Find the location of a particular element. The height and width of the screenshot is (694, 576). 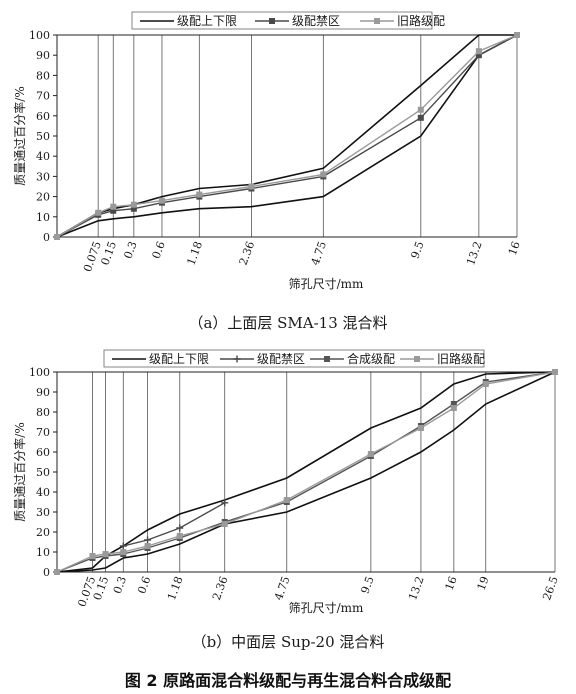

x-tick-label: 19 is located at coordinates (483, 584).